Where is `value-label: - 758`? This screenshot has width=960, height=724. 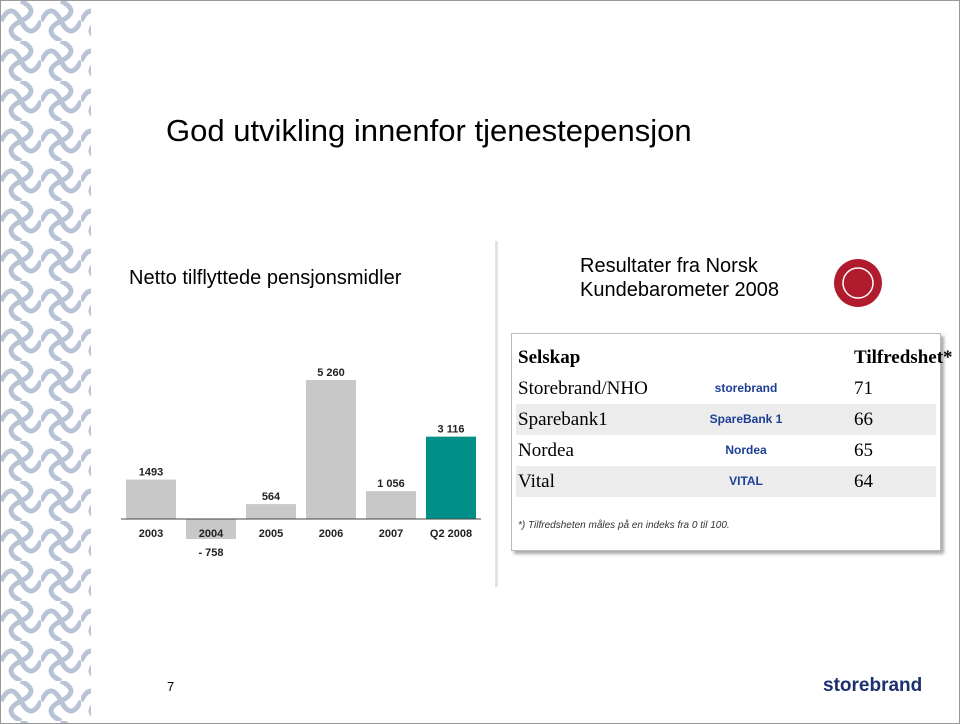
value-label: - 758 is located at coordinates (210, 553).